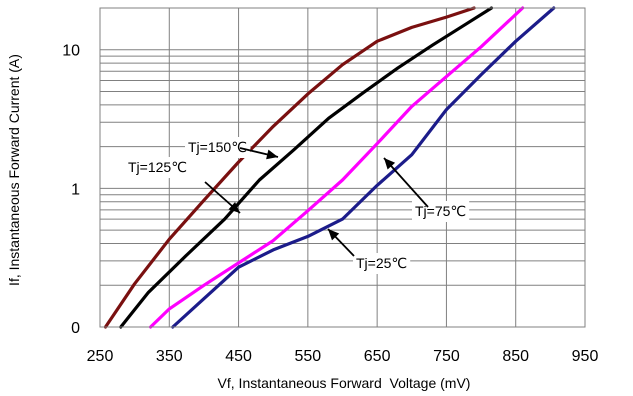 The height and width of the screenshot is (396, 633). Describe the element at coordinates (238, 356) in the screenshot. I see `x-tick-label: 450` at that location.